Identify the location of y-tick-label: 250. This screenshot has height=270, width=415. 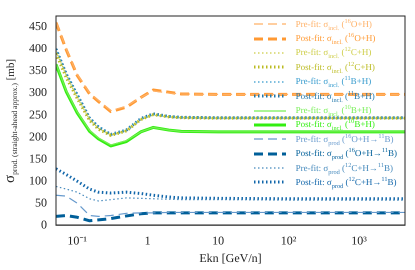
(38, 114).